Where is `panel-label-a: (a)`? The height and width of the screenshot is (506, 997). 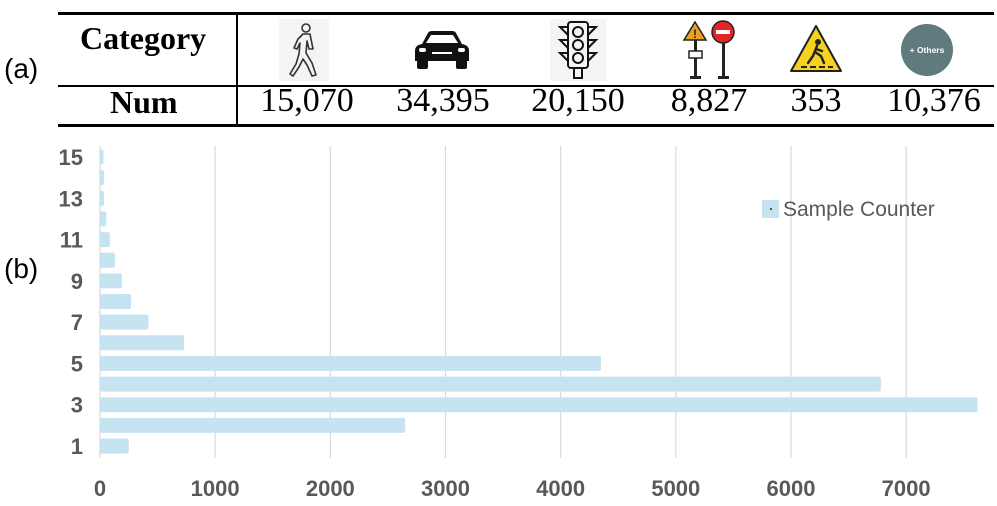
panel-label-a: (a) is located at coordinates (21, 68).